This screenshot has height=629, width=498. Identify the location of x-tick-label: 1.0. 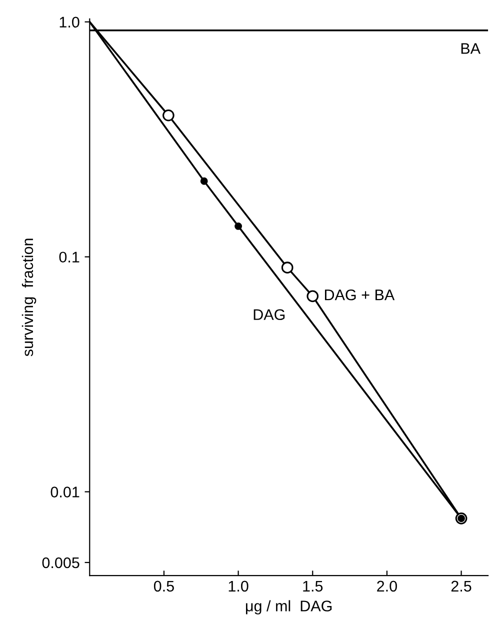
(238, 586).